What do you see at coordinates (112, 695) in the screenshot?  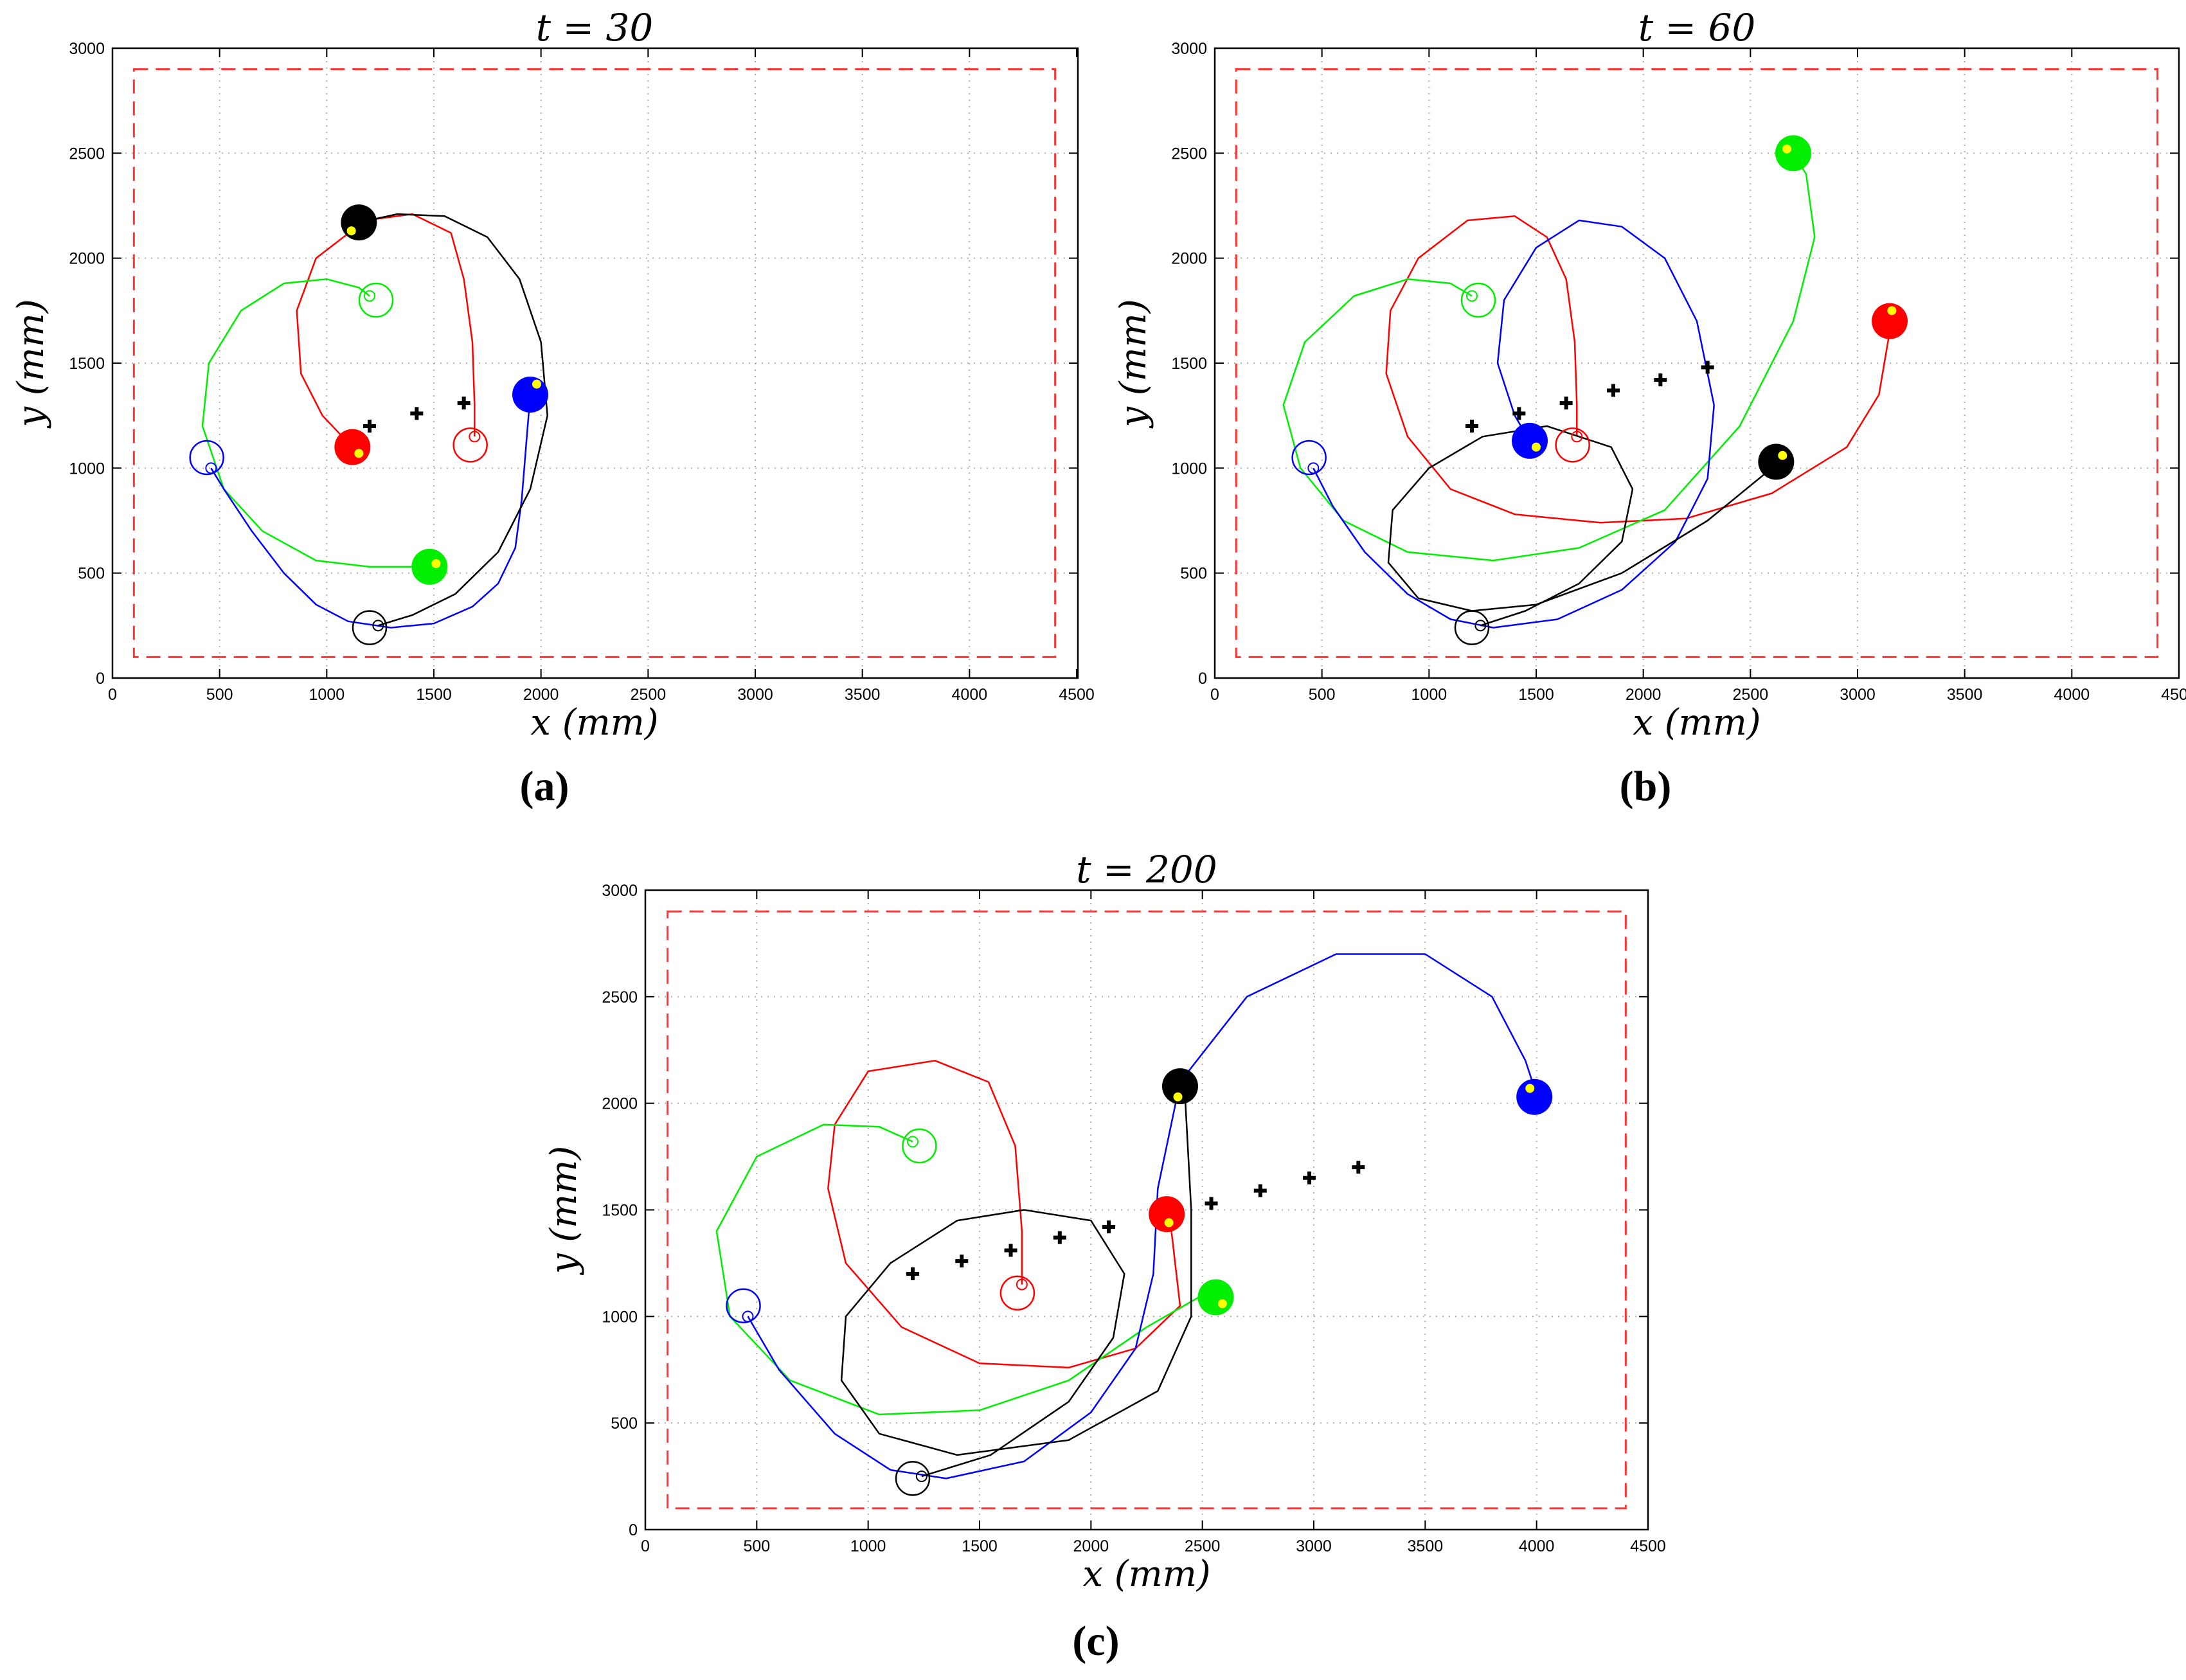 I see `x-tick-label: 0` at bounding box center [112, 695].